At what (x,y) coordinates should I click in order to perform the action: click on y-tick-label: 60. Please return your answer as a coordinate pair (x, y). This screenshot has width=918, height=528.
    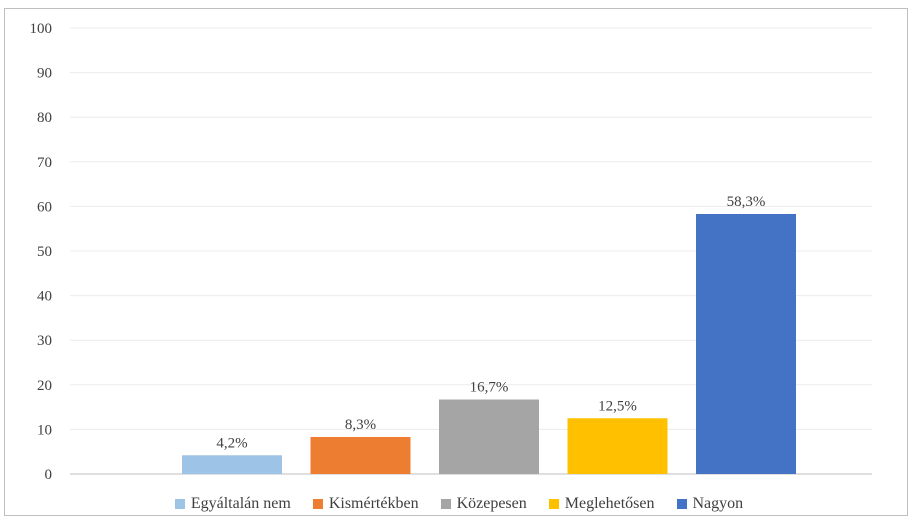
    Looking at the image, I should click on (44, 207).